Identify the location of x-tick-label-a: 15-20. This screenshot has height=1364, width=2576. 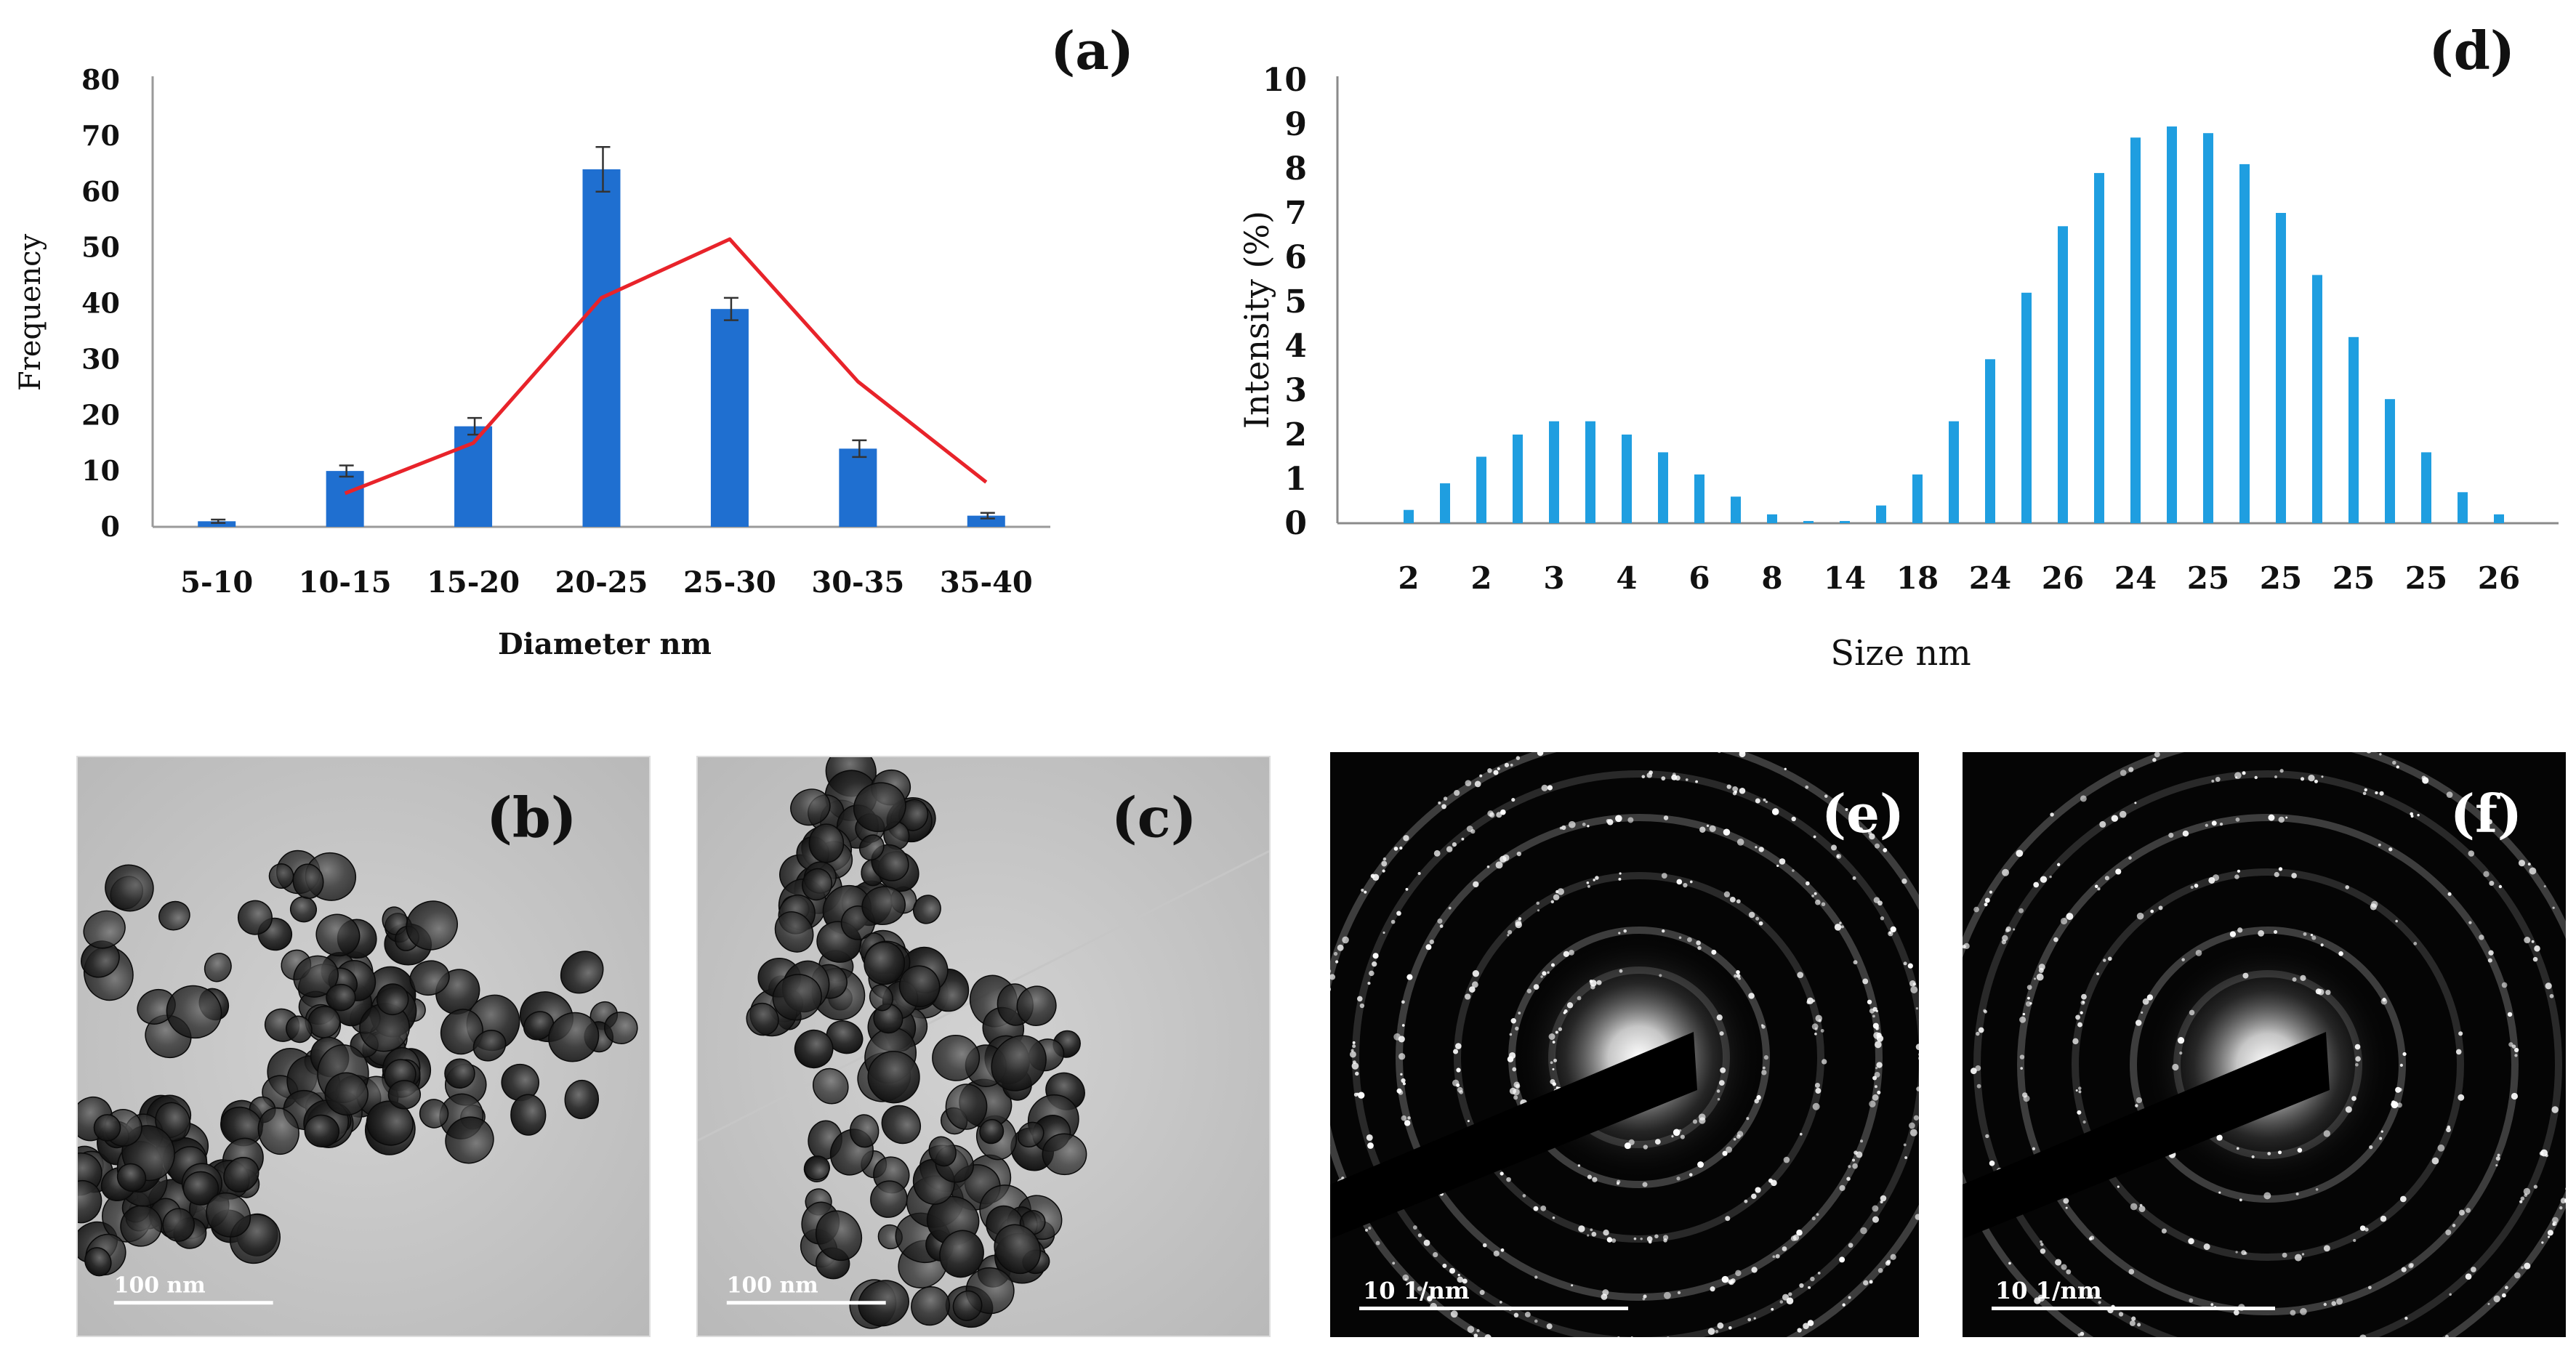
(473, 582).